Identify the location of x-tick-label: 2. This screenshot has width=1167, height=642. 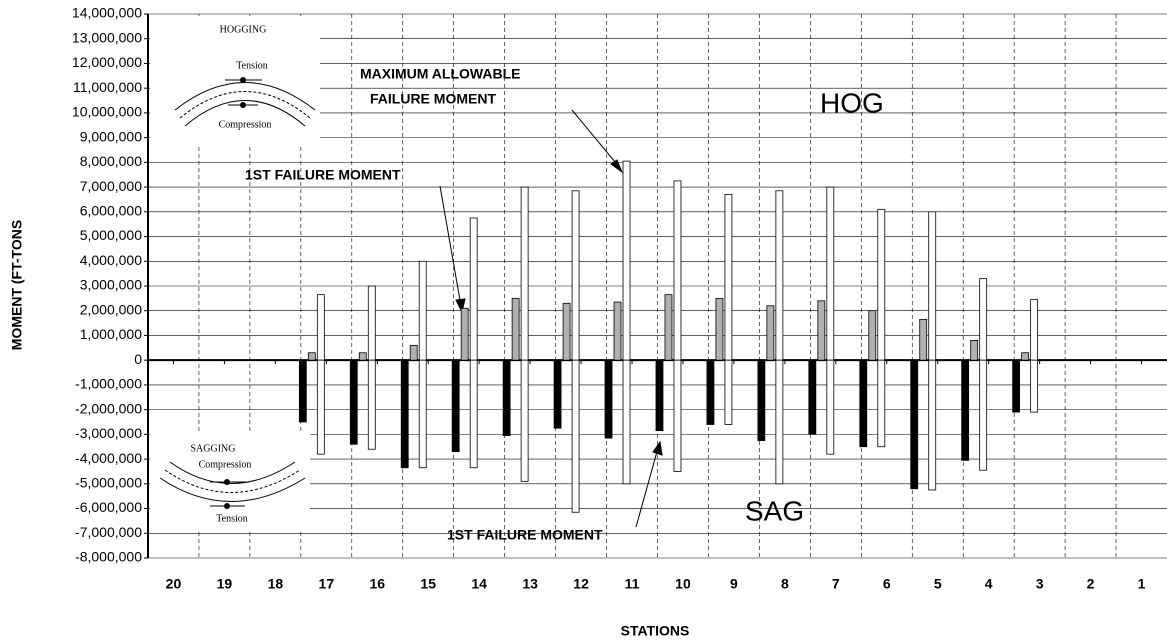
(1091, 584).